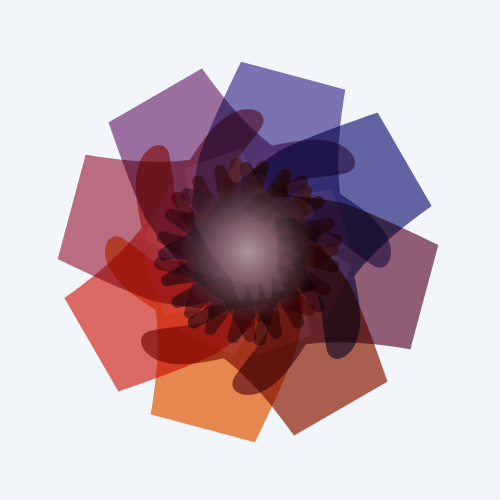  I want to click on center-glow, so click(248, 252).